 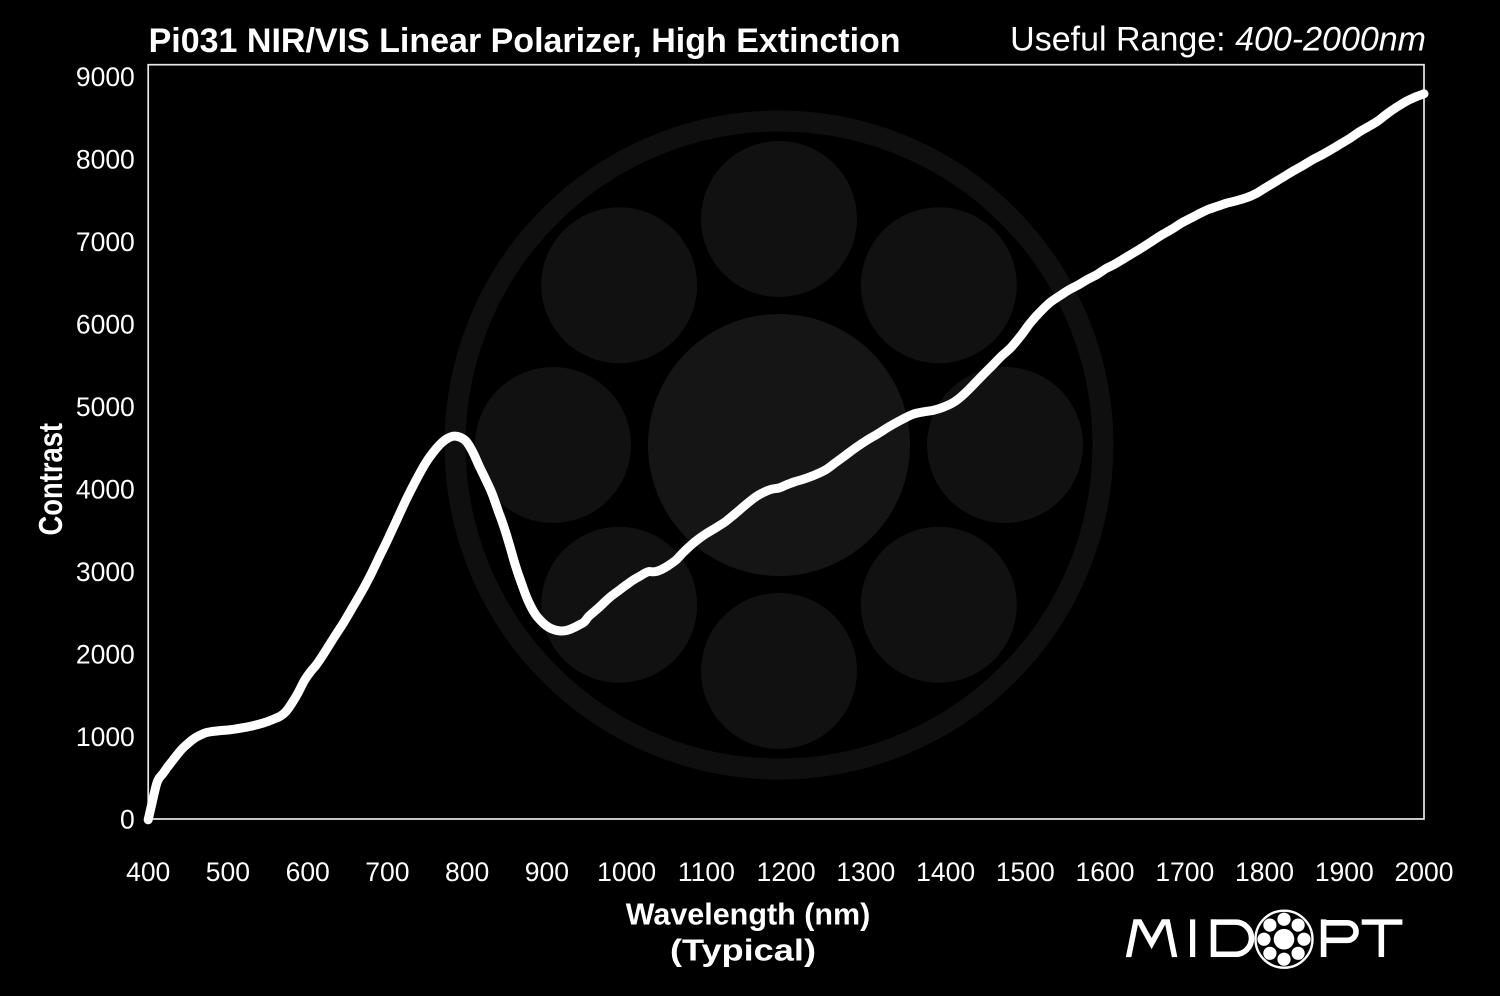 What do you see at coordinates (748, 915) in the screenshot?
I see `svg-text: Wavelength (nm)` at bounding box center [748, 915].